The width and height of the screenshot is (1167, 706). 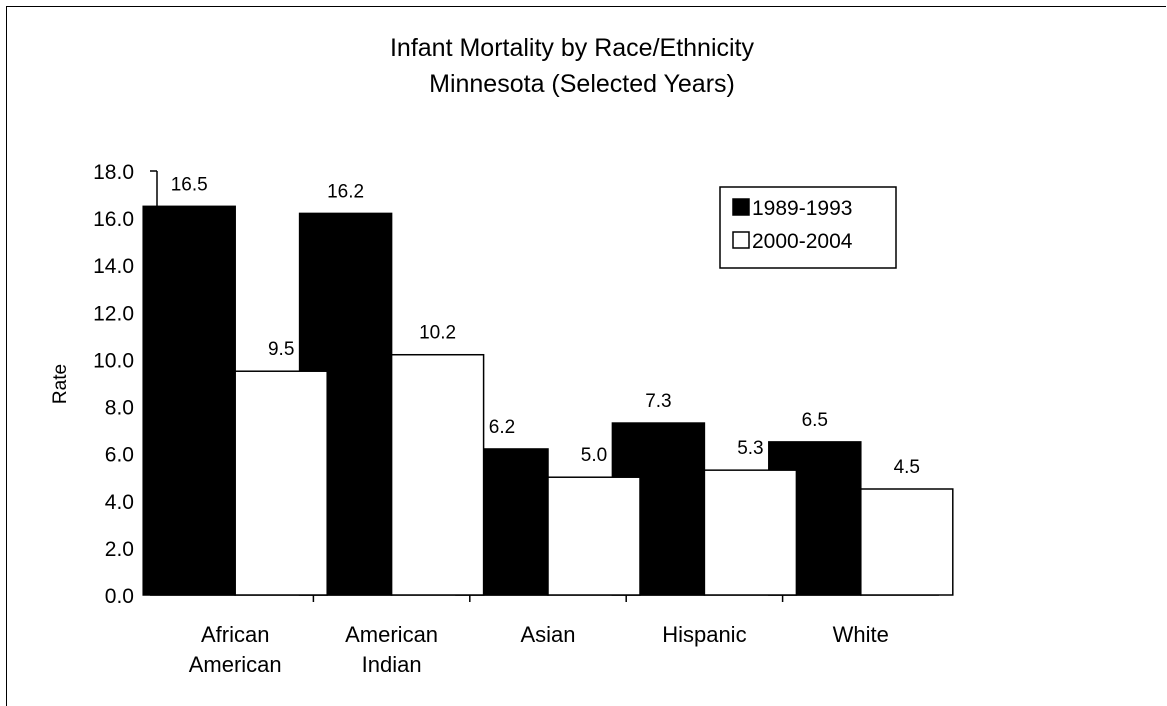 What do you see at coordinates (802, 208) in the screenshot?
I see `legend-label: 1989-1993` at bounding box center [802, 208].